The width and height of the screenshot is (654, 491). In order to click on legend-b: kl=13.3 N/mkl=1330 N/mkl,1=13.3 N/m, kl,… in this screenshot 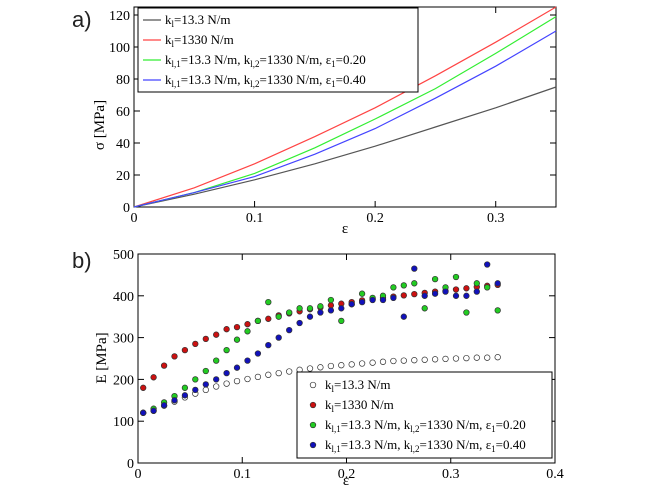, I will do `click(424, 415)`.